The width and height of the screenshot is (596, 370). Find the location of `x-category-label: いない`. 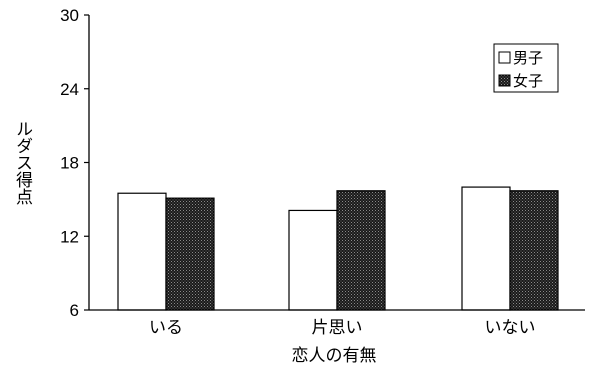

x-category-label: いない is located at coordinates (510, 328).